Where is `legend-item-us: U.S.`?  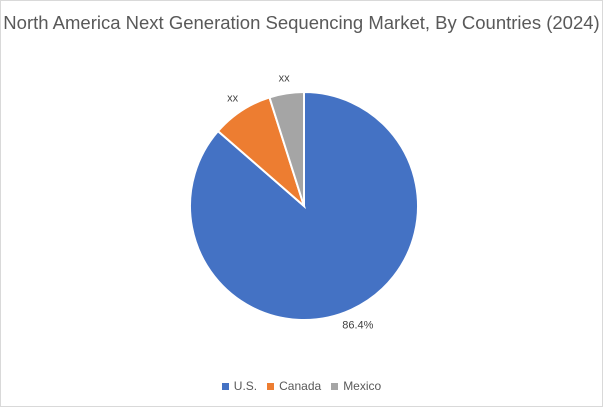 legend-item-us: U.S. is located at coordinates (239, 386).